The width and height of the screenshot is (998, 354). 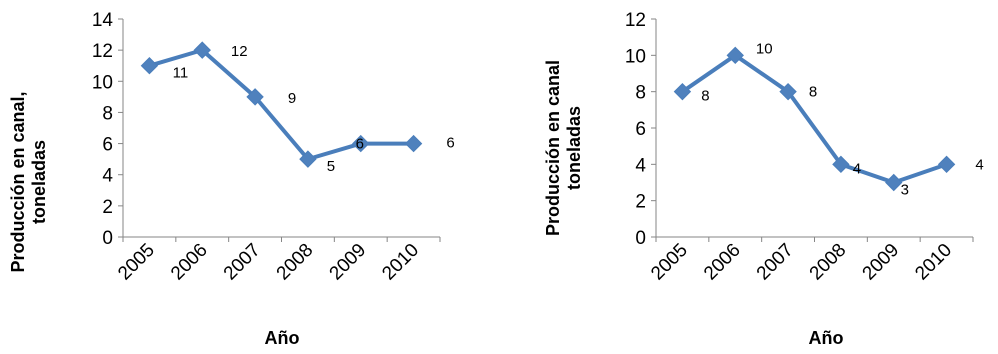 What do you see at coordinates (18, 181) in the screenshot?
I see `y-axis-title-line1: Producción en canal,` at bounding box center [18, 181].